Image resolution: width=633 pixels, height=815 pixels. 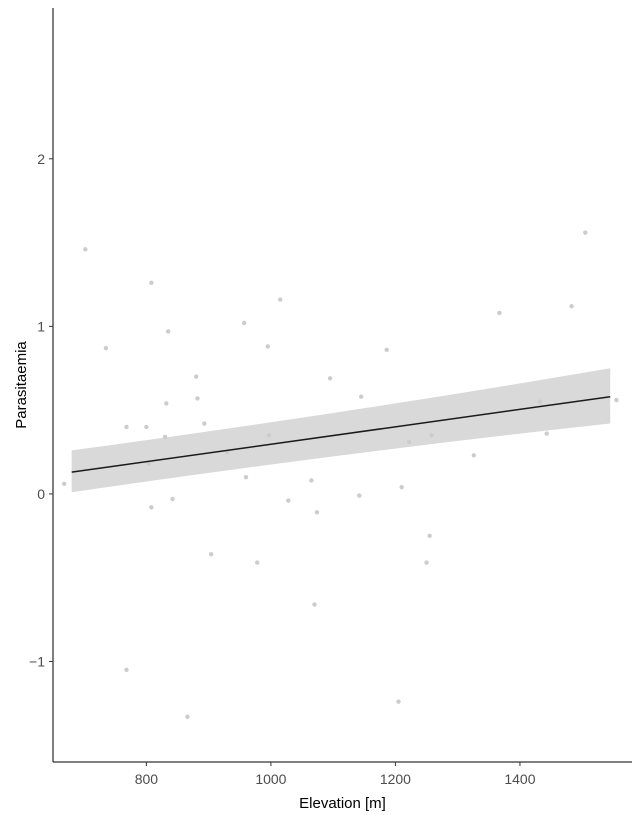 I want to click on y-tick-label: 2, so click(x=41, y=159).